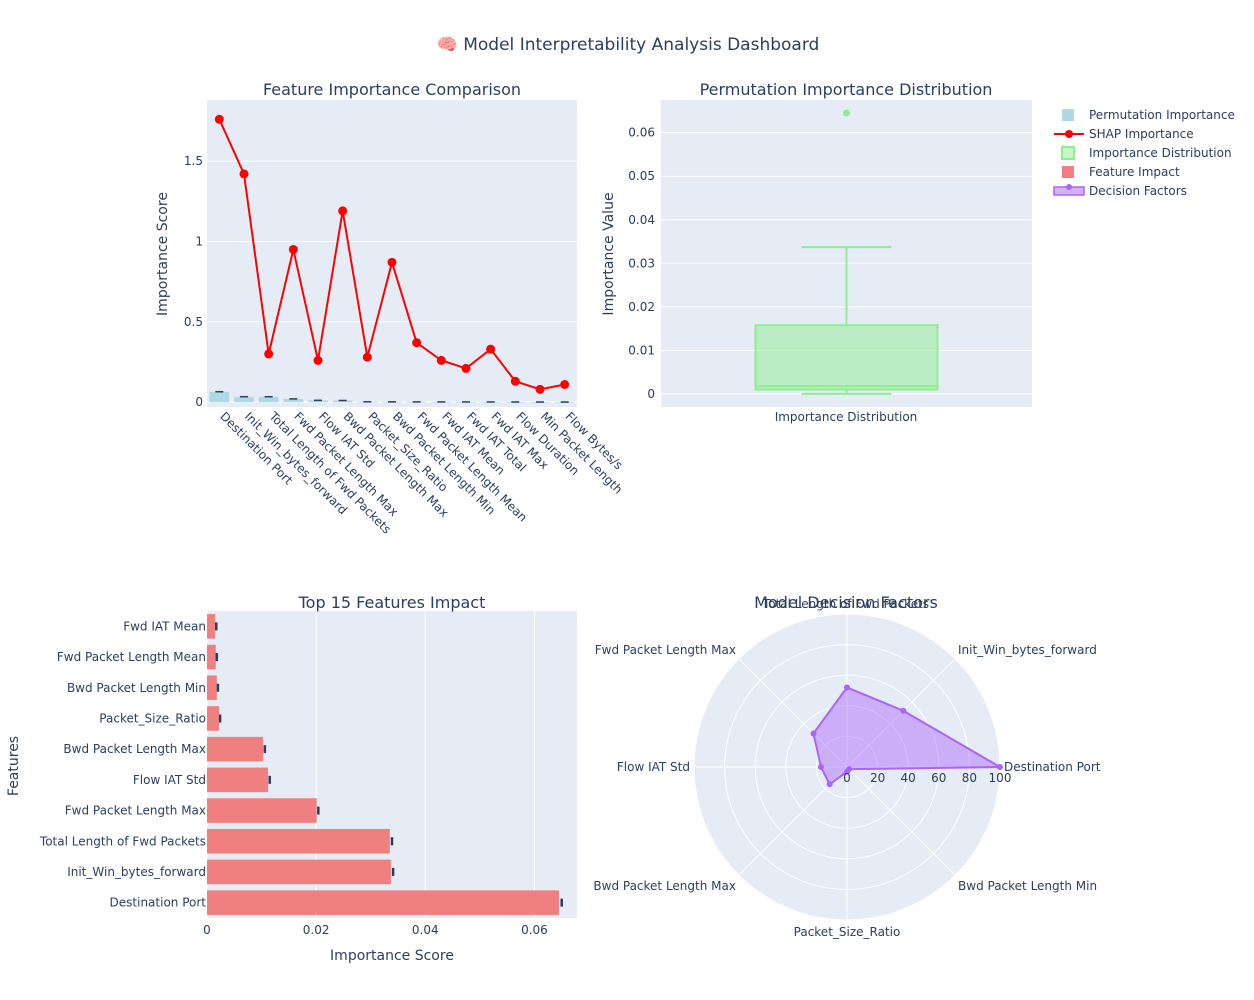  What do you see at coordinates (425, 930) in the screenshot?
I see `x-tick-label: 0.04` at bounding box center [425, 930].